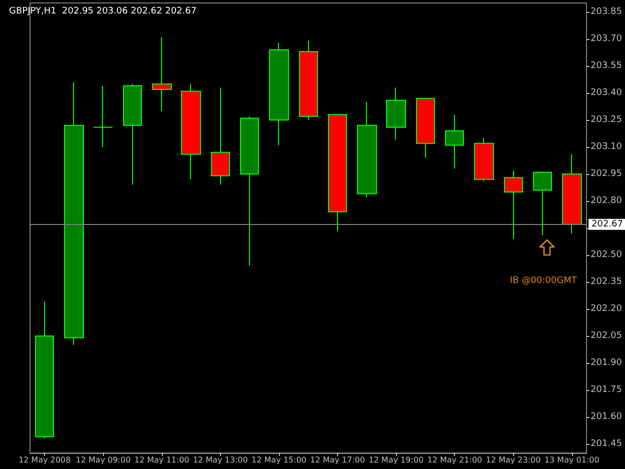  Describe the element at coordinates (337, 460) in the screenshot. I see `x-tick-label: 12 May 17:00` at that location.